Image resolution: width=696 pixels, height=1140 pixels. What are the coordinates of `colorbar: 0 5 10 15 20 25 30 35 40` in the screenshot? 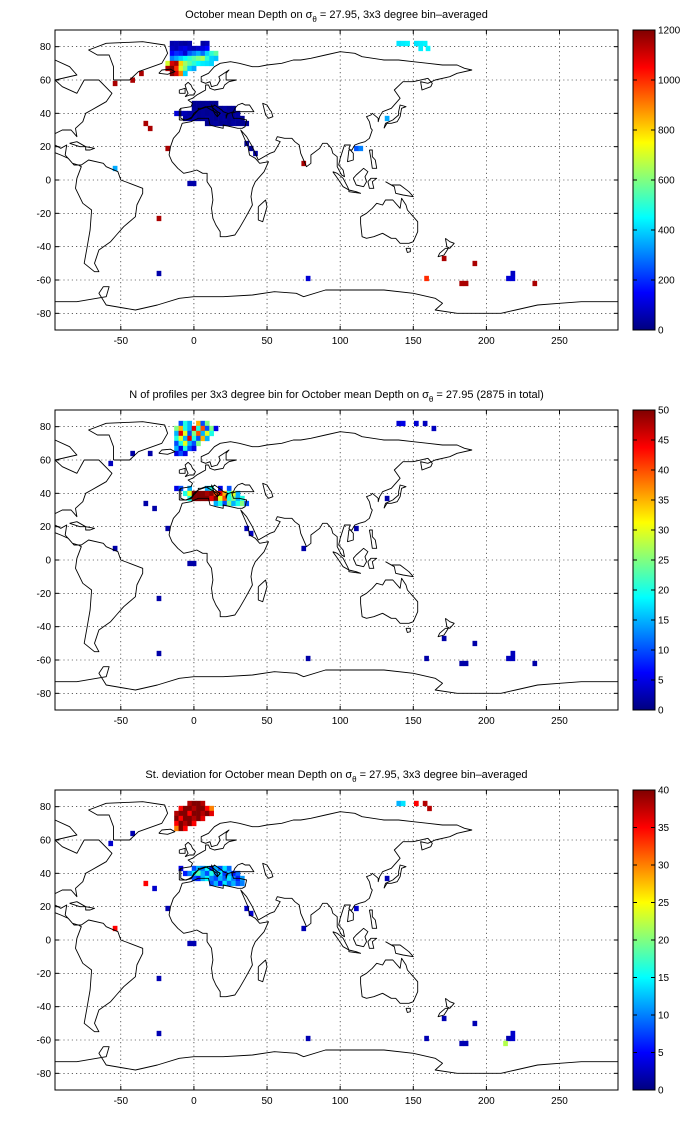 It's located at (651, 941).